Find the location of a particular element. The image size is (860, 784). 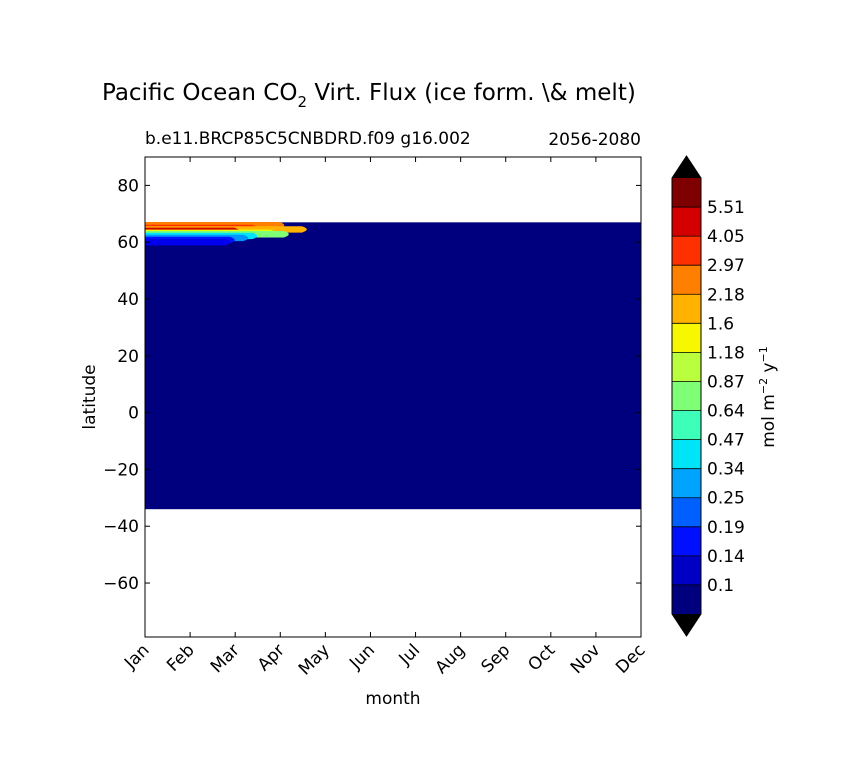

x-axis-label: month is located at coordinates (392, 699).